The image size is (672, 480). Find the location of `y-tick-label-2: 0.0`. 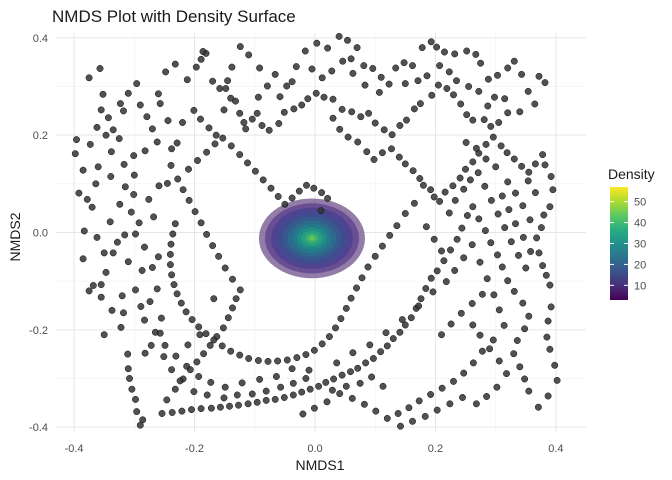

y-tick-label-2: 0.0 is located at coordinates (40, 234).